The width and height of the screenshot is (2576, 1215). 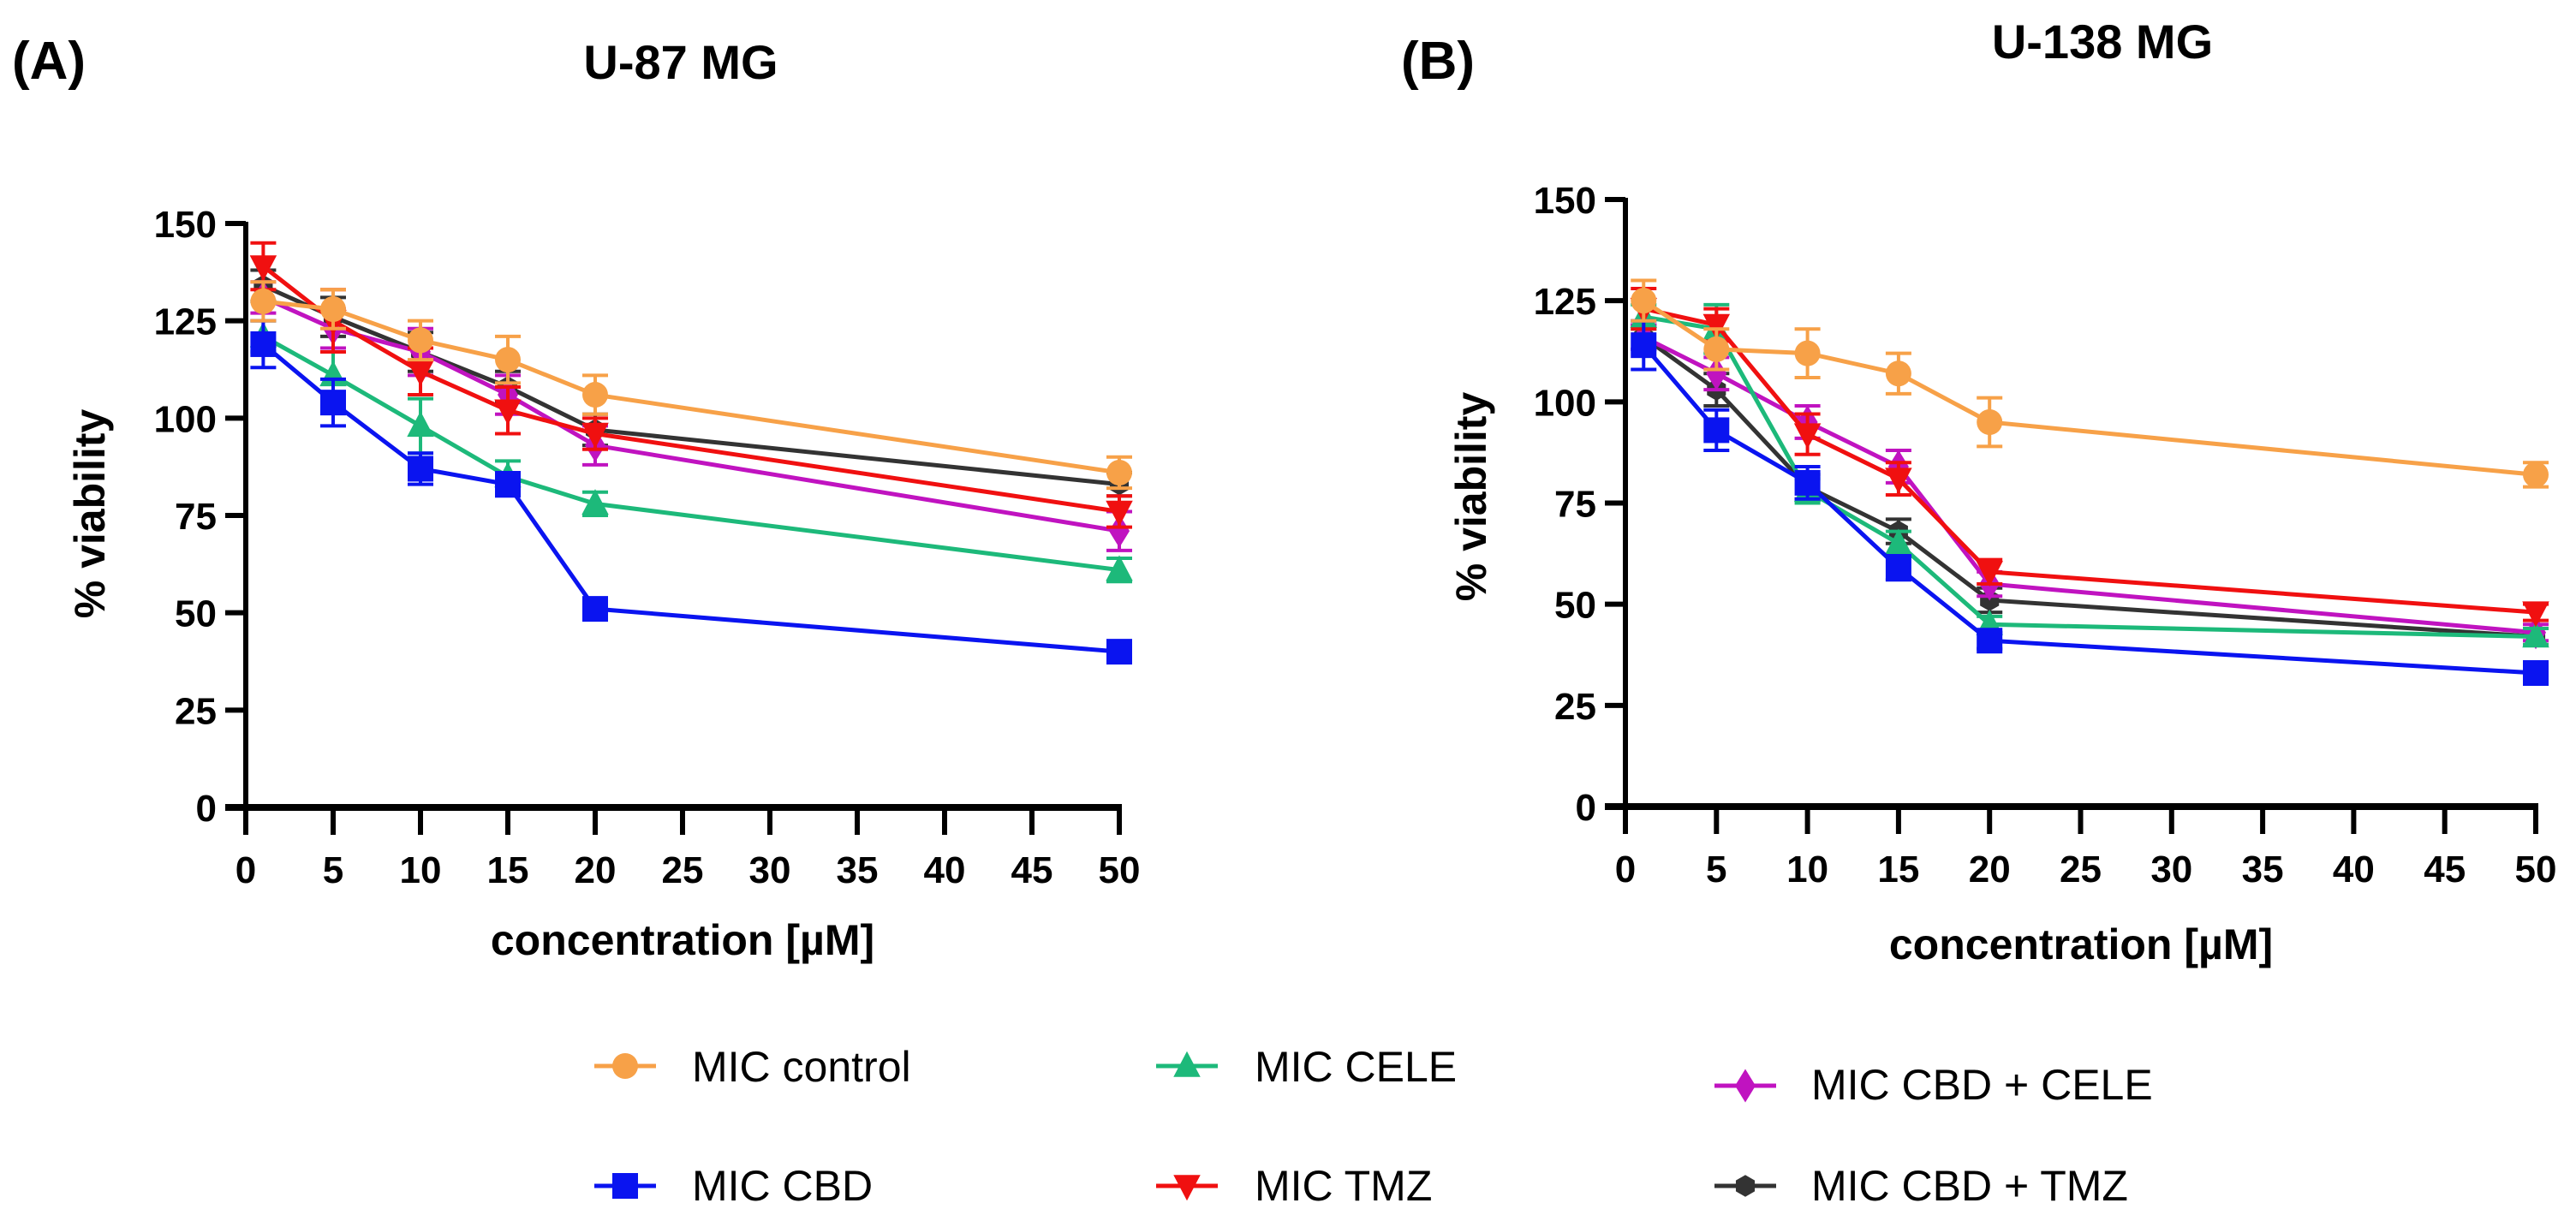 What do you see at coordinates (2081, 944) in the screenshot?
I see `x-axis-label: concentration [µM]` at bounding box center [2081, 944].